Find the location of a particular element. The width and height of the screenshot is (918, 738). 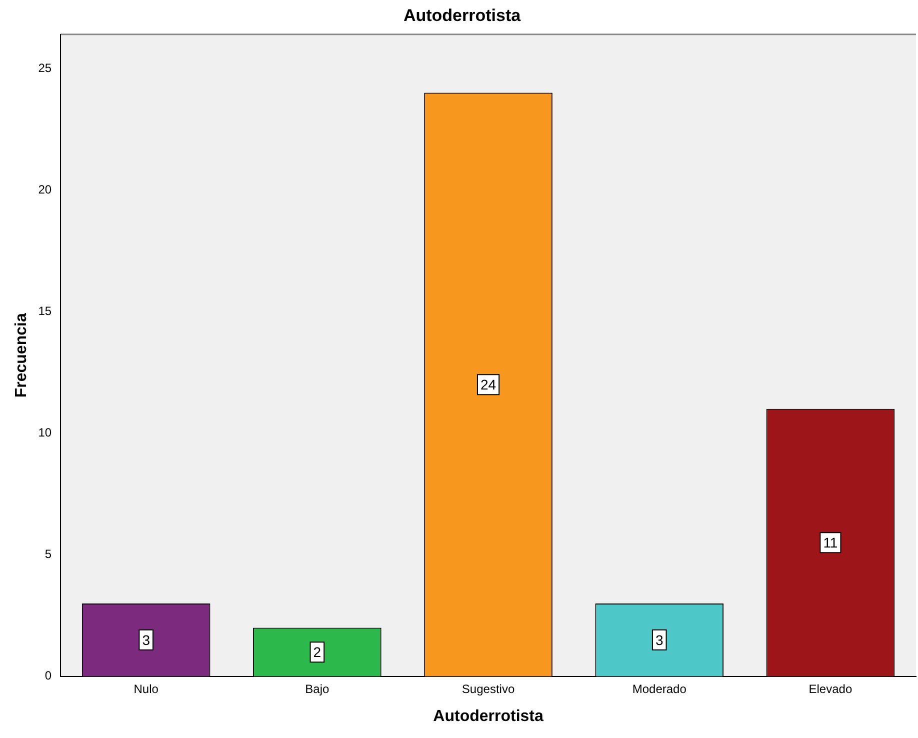

y-tick-label: 0 is located at coordinates (48, 675).